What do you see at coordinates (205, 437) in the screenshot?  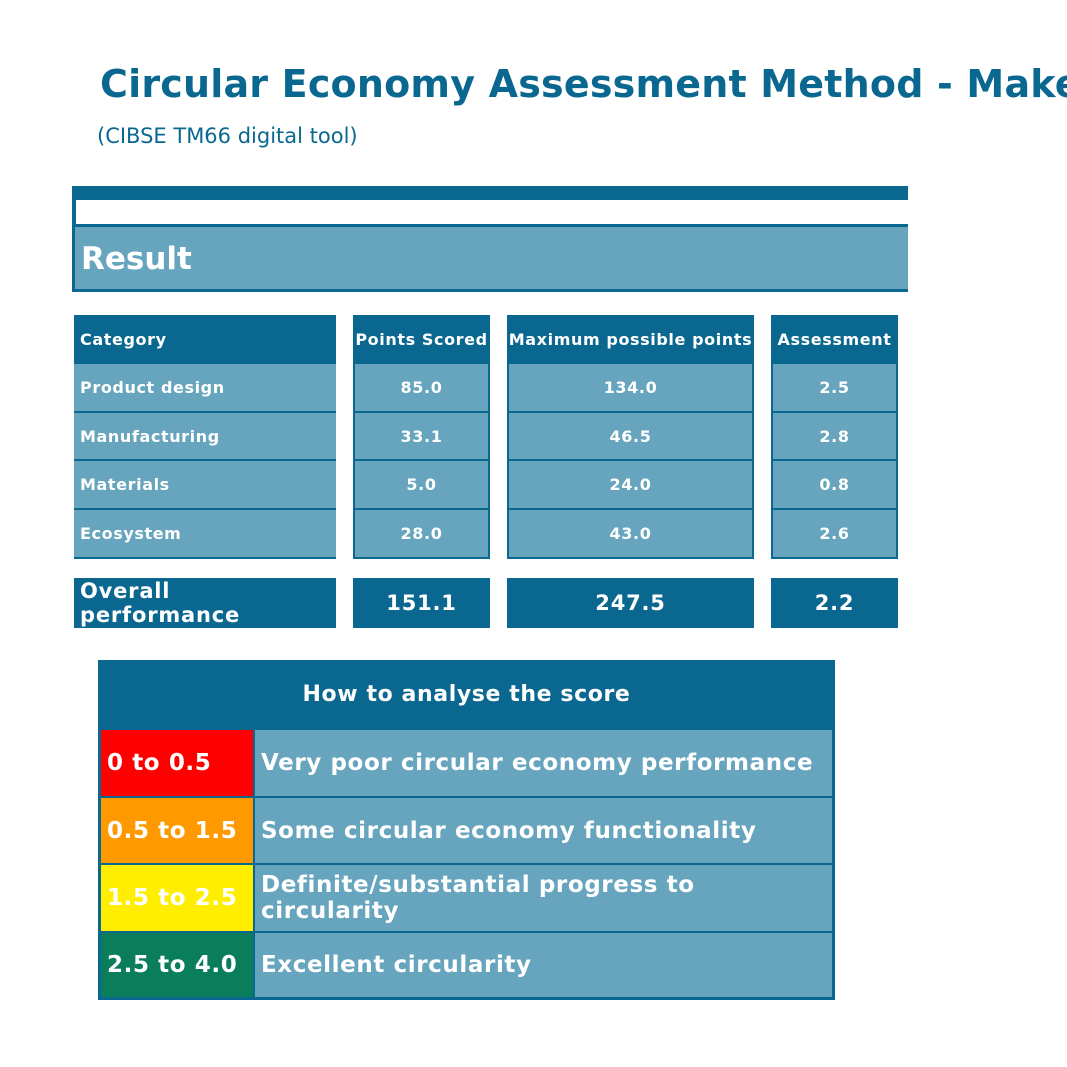 I see `row-category: Manufacturing` at bounding box center [205, 437].